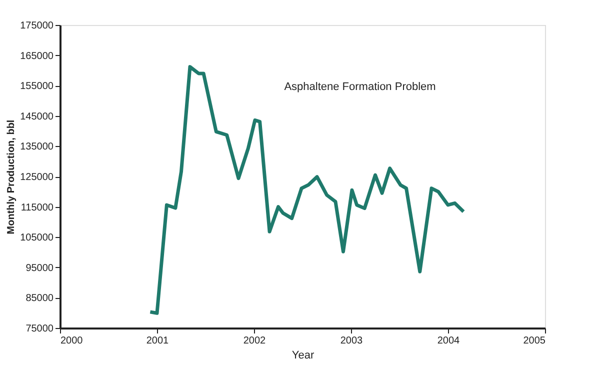  Describe the element at coordinates (72, 341) in the screenshot. I see `x-tick-label: 2000` at that location.